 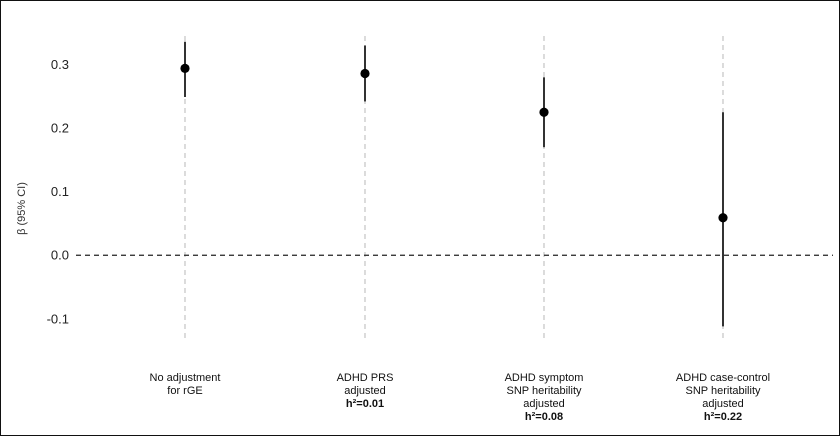 I want to click on x-category-label: ADHD PRS adjusted h²=0.01, so click(x=365, y=391).